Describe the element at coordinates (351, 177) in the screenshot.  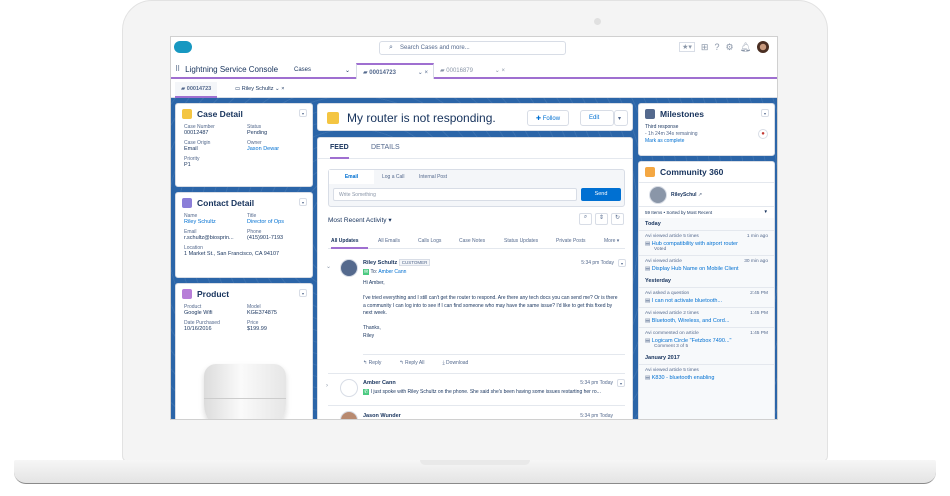
I see `publisher-tab-email: Email` at that location.